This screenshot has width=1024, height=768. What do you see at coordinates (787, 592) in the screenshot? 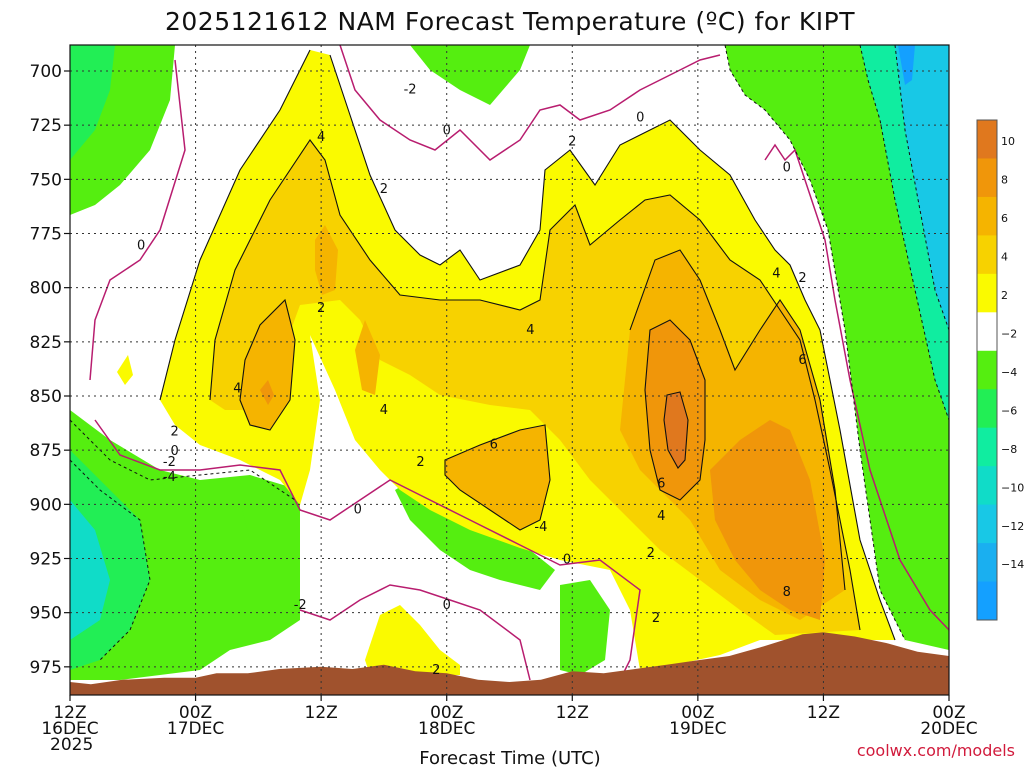
I see `contour-label: 8` at bounding box center [787, 592].